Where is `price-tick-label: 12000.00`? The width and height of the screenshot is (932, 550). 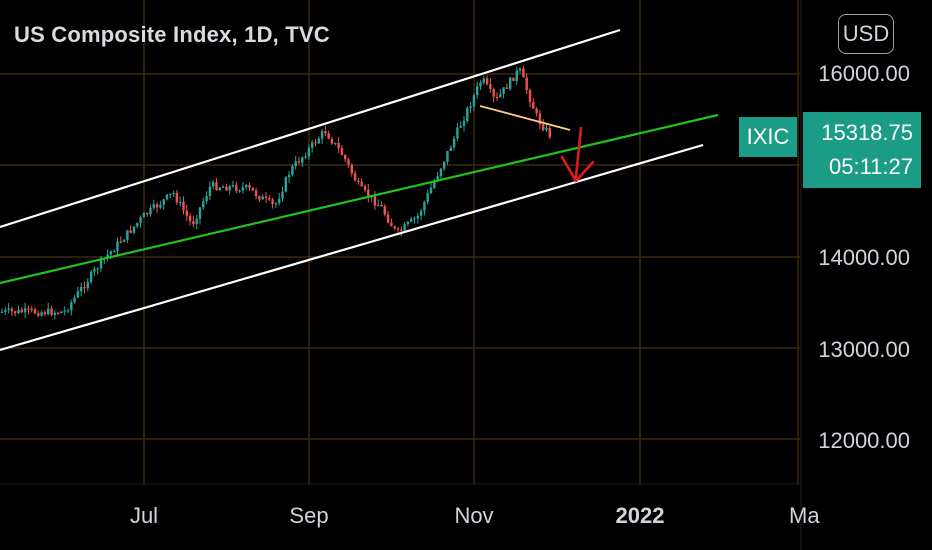 price-tick-label: 12000.00 is located at coordinates (864, 440).